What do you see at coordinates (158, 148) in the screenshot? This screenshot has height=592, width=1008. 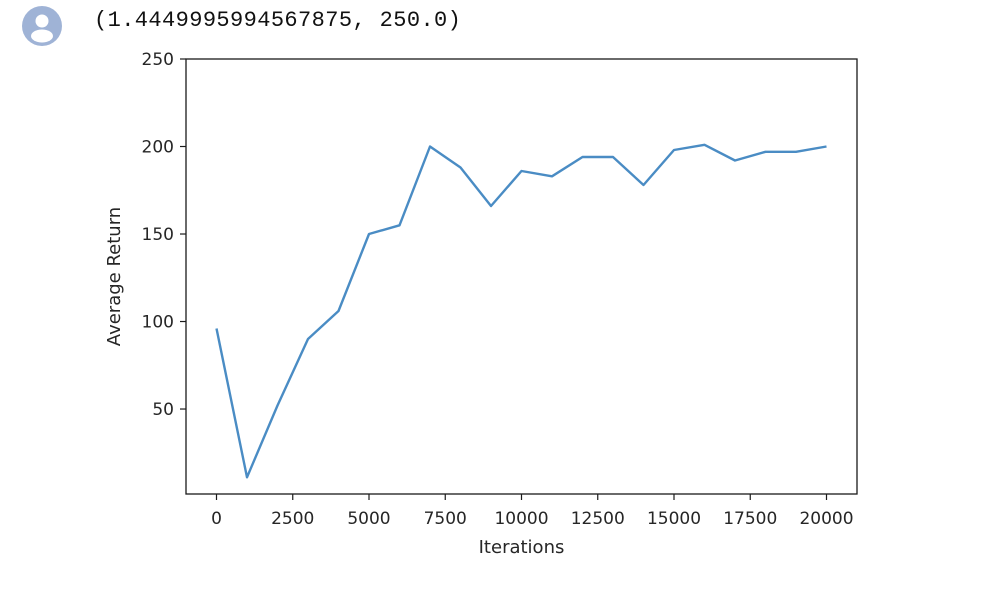 I see `y-tick-label: 200` at bounding box center [158, 148].